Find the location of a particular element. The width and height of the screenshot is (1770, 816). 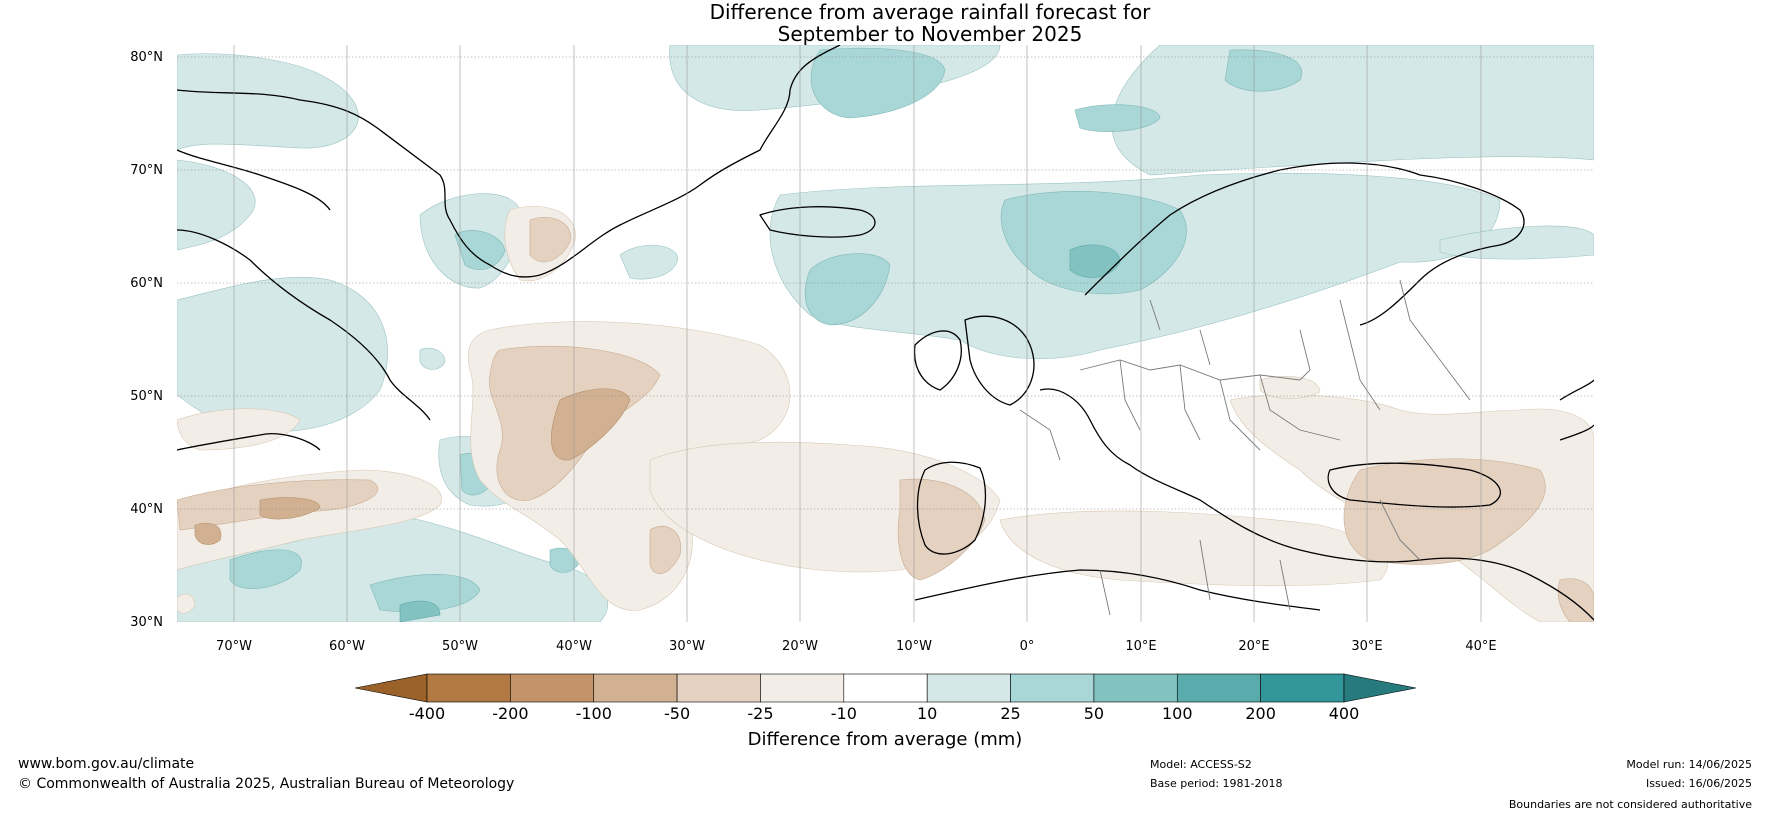

greenland-coast is located at coordinates (509, 161).